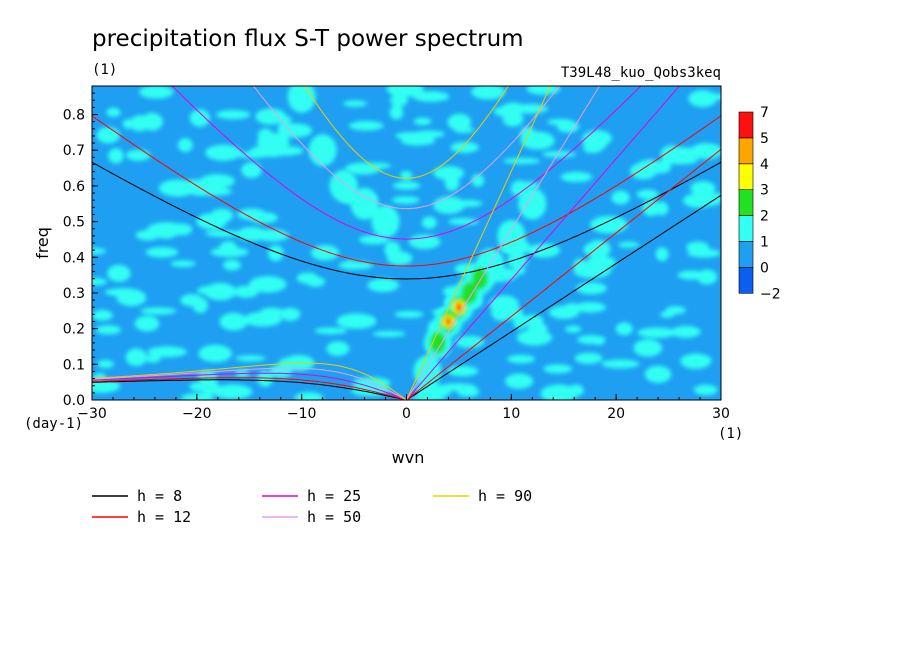 This screenshot has height=654, width=904. I want to click on legend-label: h = 25, so click(334, 496).